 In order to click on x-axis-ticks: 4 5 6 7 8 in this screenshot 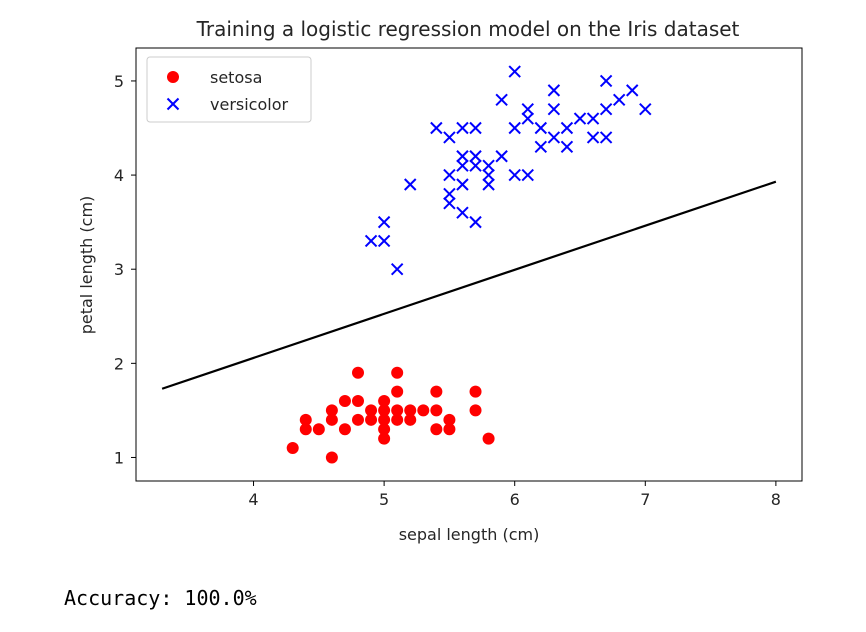, I will do `click(514, 495)`.